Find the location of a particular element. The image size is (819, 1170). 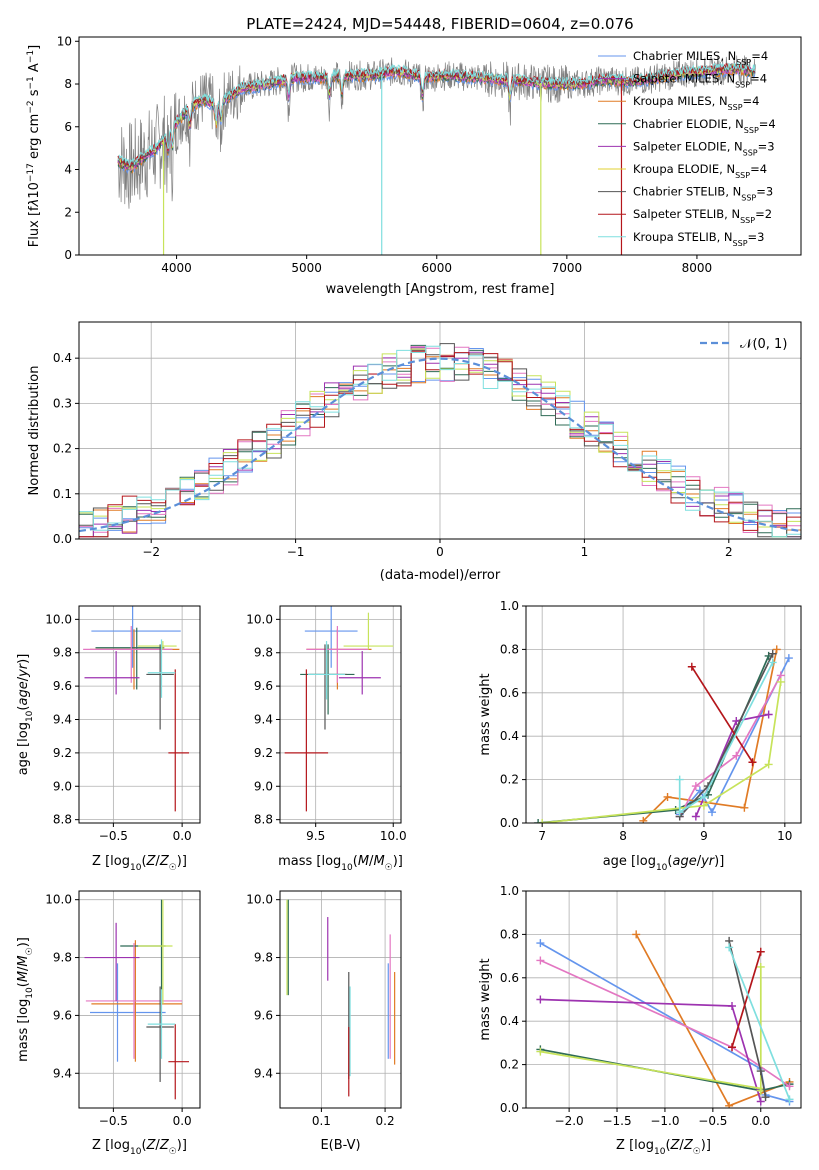

p8-ylabel: mass weight is located at coordinates (485, 999).